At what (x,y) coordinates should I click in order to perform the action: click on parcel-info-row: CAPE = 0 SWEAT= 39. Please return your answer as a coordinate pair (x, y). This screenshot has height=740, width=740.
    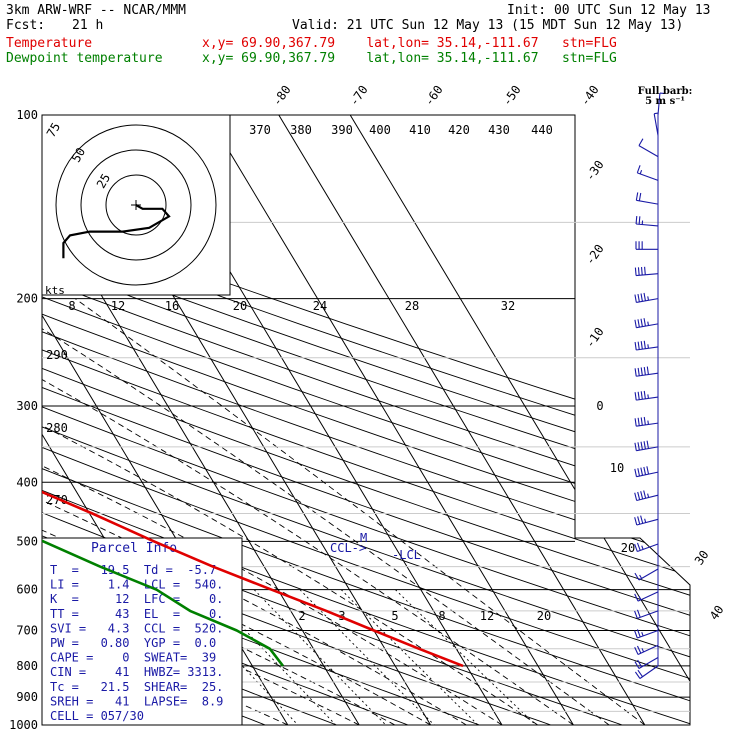
    Looking at the image, I should click on (133, 658).